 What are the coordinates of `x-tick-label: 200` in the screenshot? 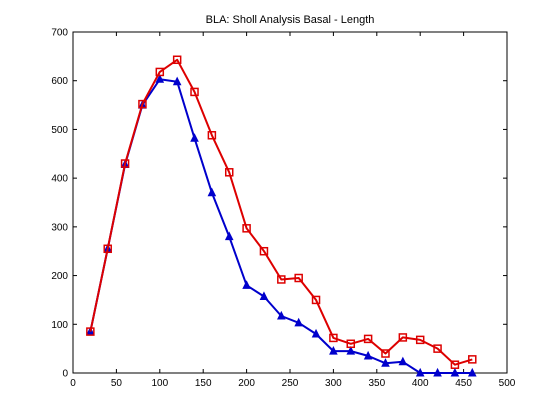 It's located at (246, 383).